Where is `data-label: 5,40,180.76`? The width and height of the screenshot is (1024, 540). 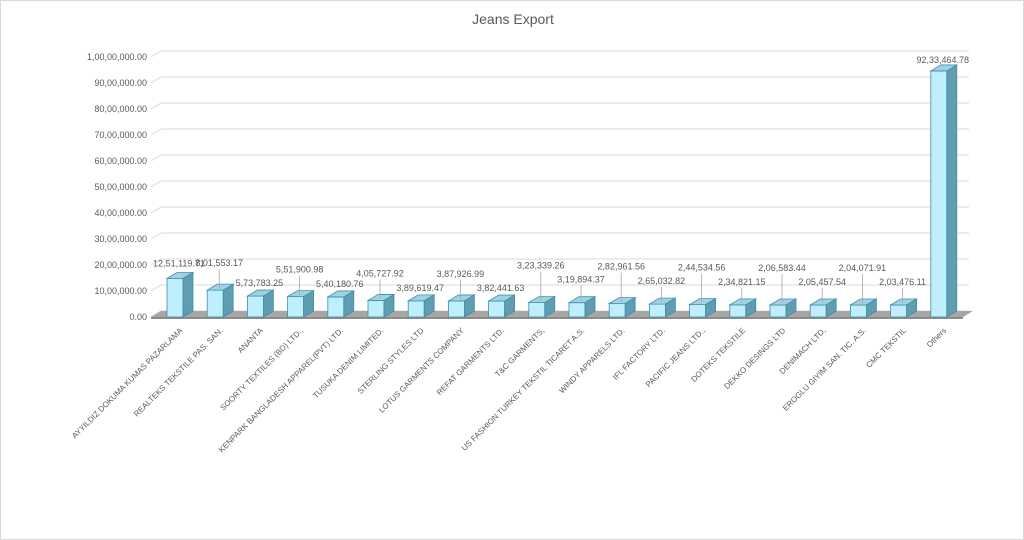
data-label: 5,40,180.76 is located at coordinates (340, 284).